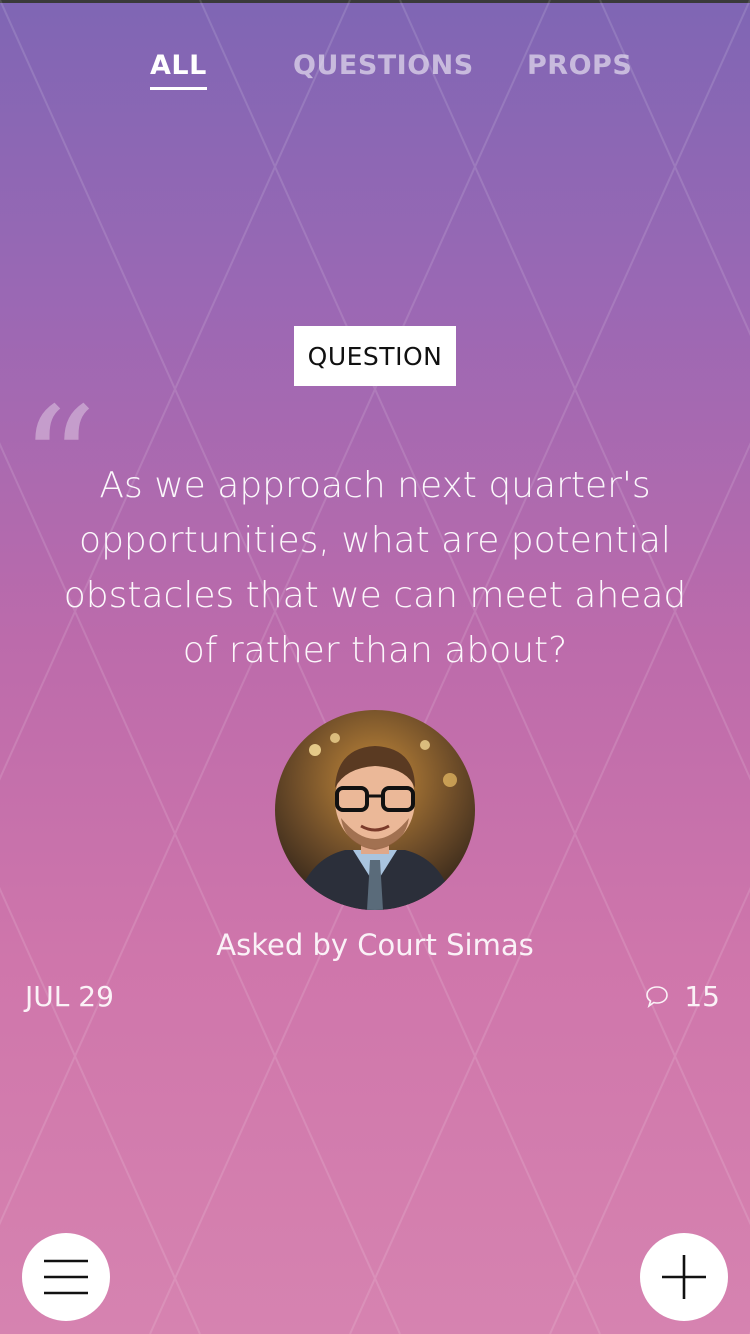 The height and width of the screenshot is (1334, 750). I want to click on comment-count: 15, so click(702, 996).